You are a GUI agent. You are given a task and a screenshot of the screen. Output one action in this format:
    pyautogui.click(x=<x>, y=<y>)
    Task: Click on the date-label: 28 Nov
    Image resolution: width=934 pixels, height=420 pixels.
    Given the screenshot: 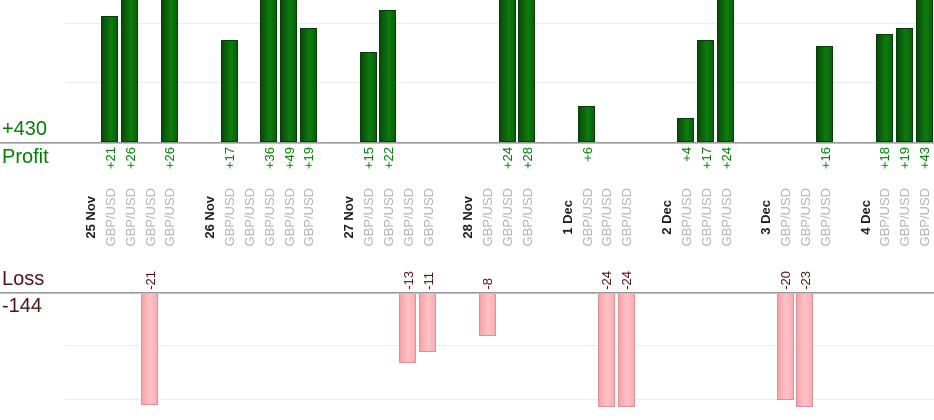 What is the action you would take?
    pyautogui.click(x=467, y=217)
    